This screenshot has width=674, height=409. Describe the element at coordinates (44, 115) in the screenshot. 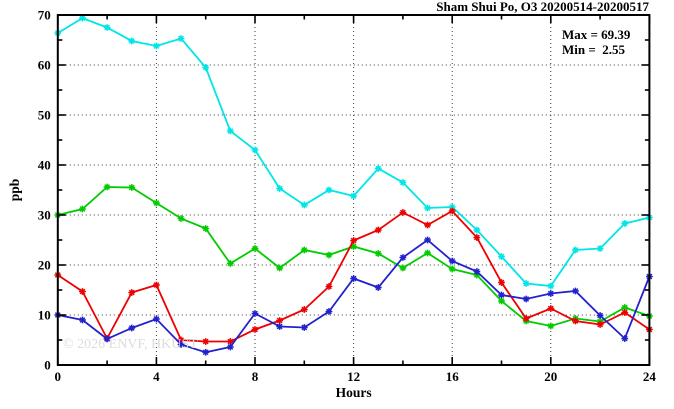

I see `y-tick-label-50: 50` at that location.